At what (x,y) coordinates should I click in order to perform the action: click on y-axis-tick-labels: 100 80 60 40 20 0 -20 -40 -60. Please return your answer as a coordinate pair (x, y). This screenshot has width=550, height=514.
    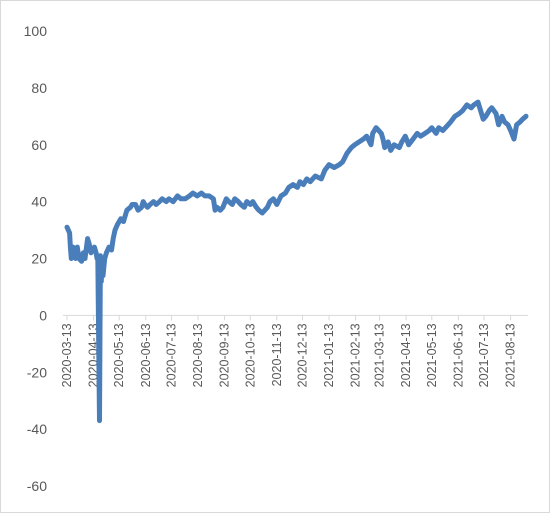
    Looking at the image, I should click on (36, 258).